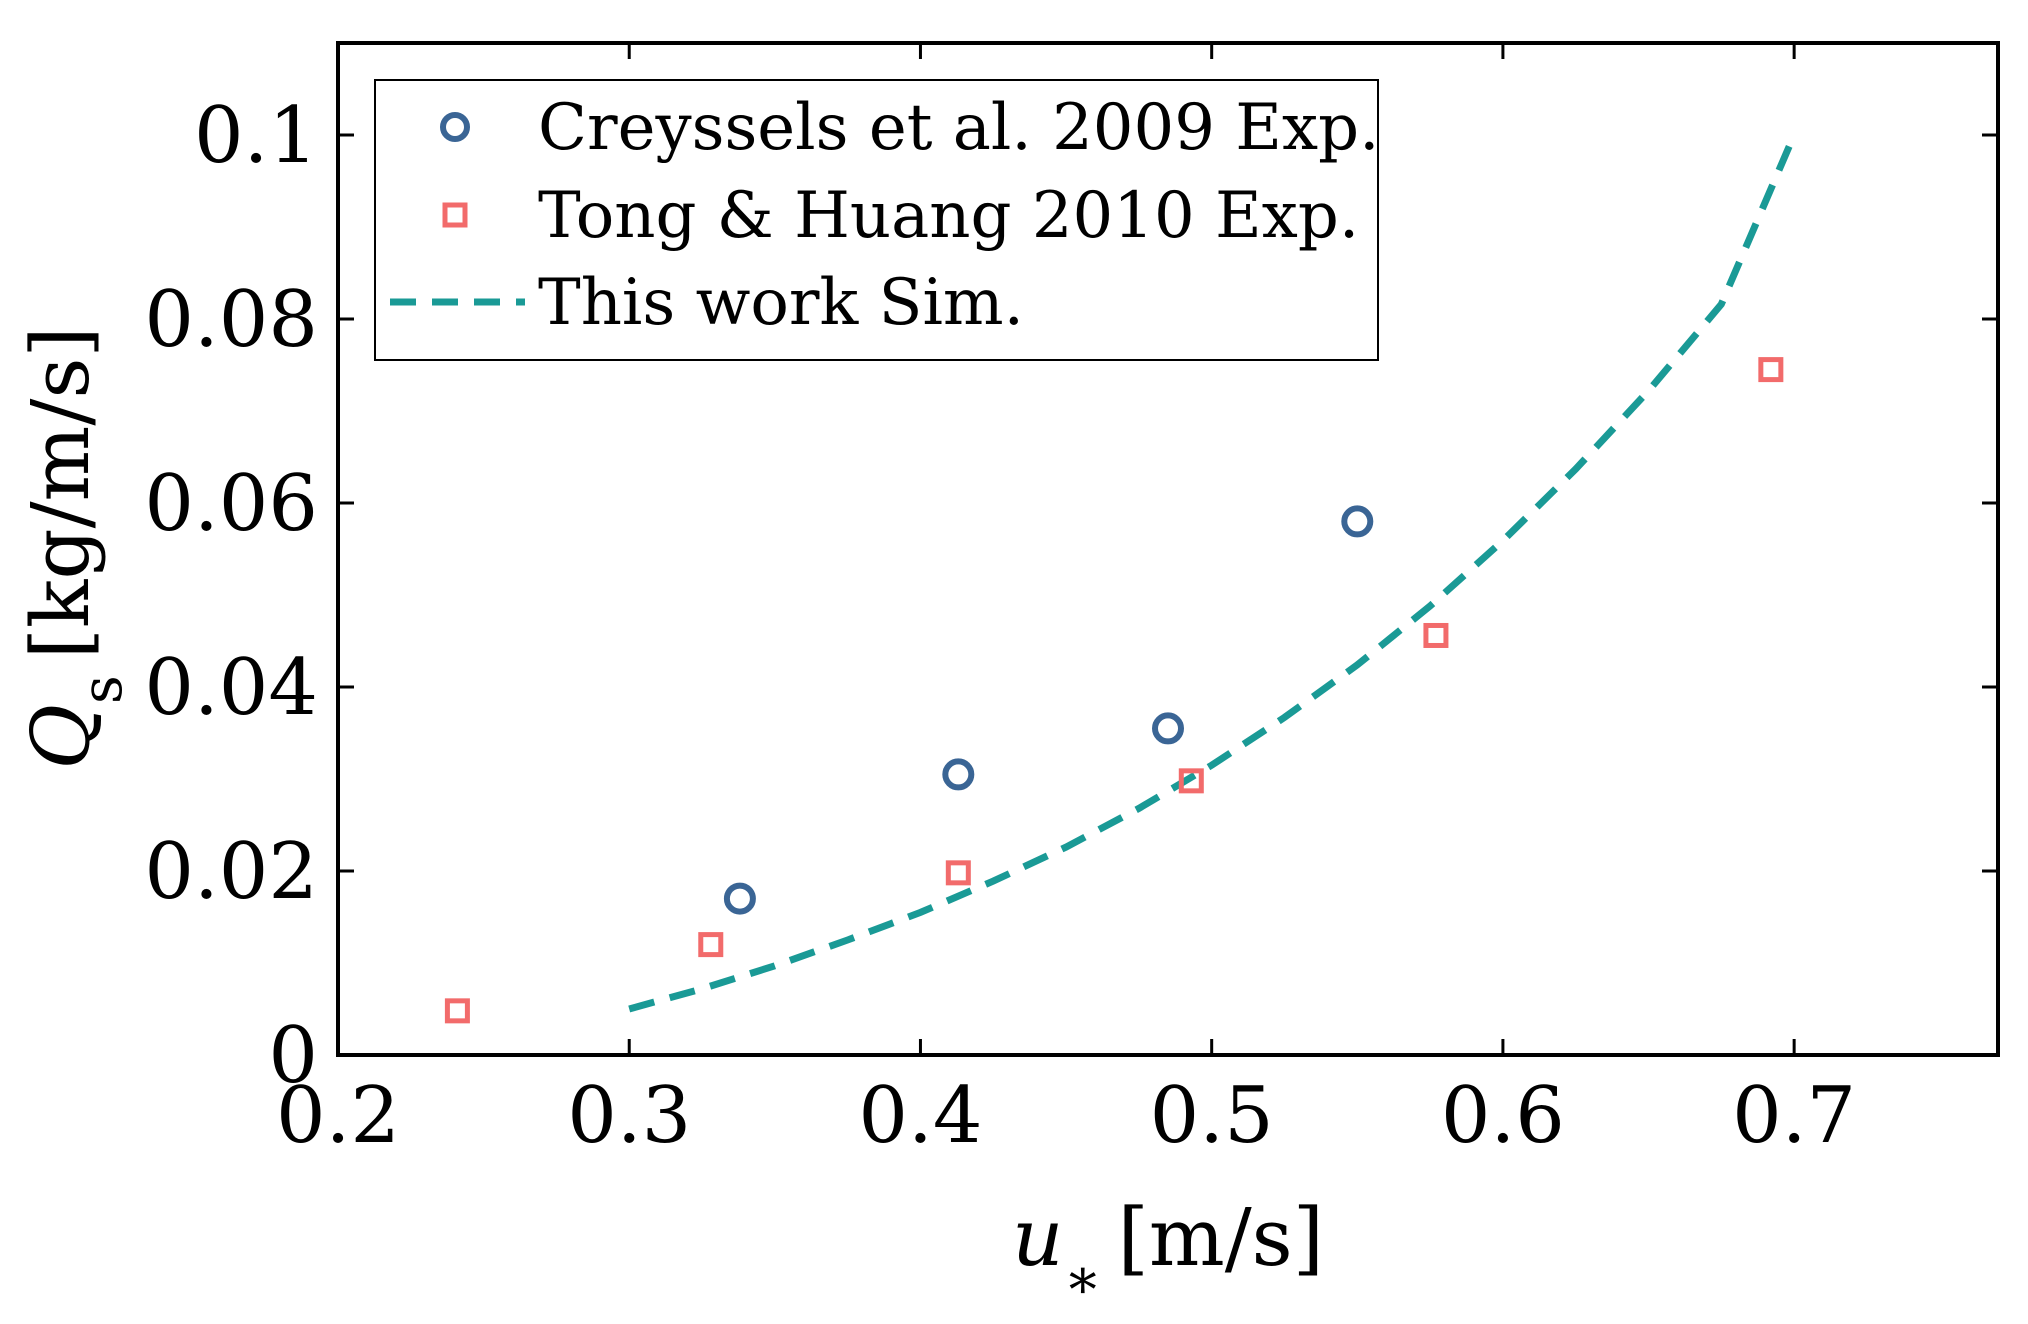  I want to click on y-tick-label: 0.04, so click(231, 688).